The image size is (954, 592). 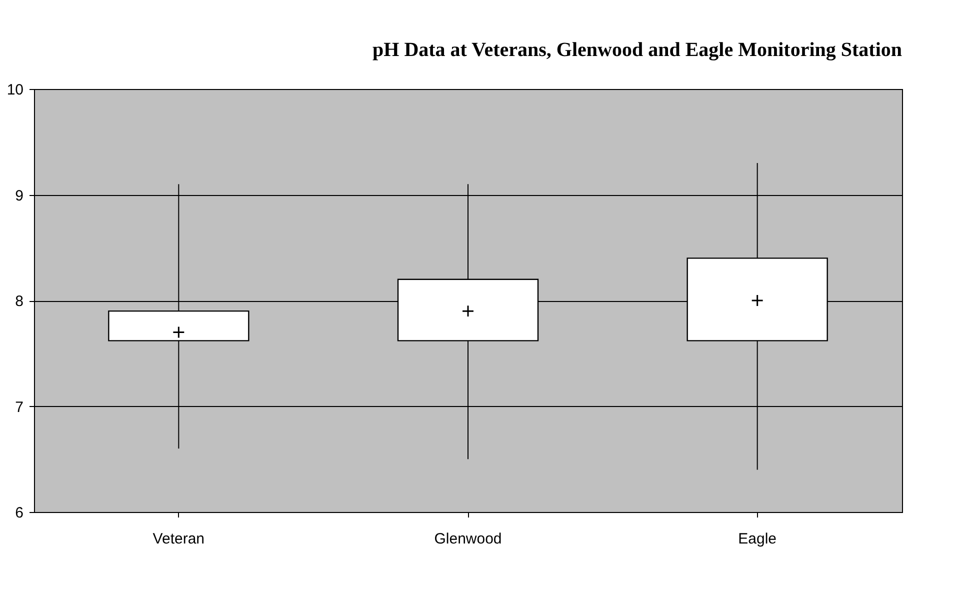 What do you see at coordinates (15, 90) in the screenshot?
I see `y-tick-label: 10` at bounding box center [15, 90].